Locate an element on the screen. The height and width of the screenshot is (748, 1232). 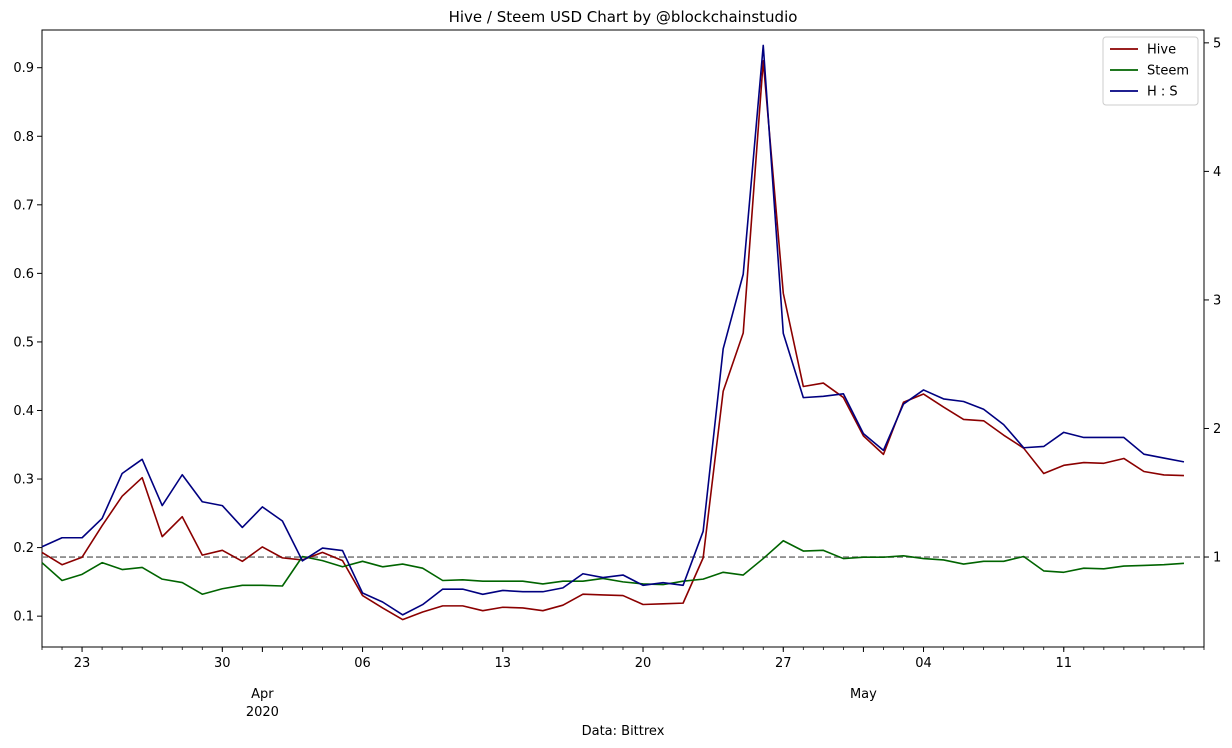
y-right-tick-label: 5 is located at coordinates (1217, 43).